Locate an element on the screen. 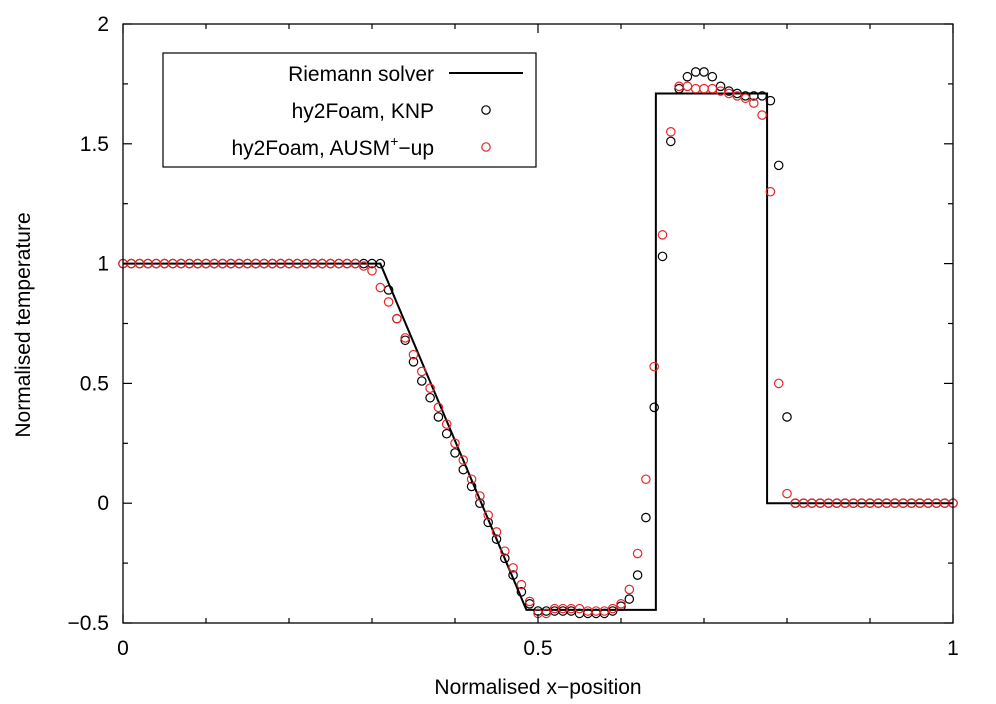  legend-label-knp: hy2Foam, KNP is located at coordinates (363, 111).